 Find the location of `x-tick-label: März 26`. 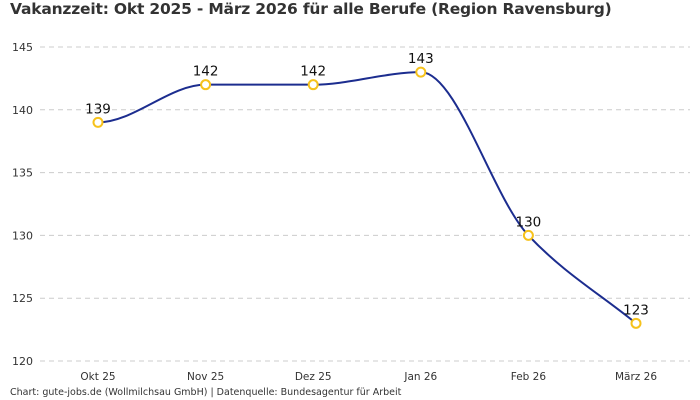

x-tick-label: März 26 is located at coordinates (636, 377).